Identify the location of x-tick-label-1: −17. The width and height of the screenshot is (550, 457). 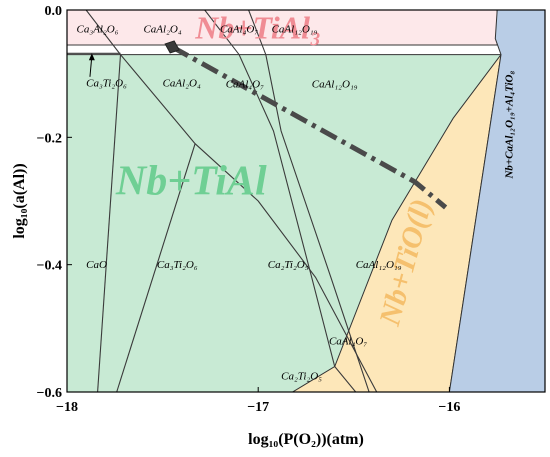
(258, 407).